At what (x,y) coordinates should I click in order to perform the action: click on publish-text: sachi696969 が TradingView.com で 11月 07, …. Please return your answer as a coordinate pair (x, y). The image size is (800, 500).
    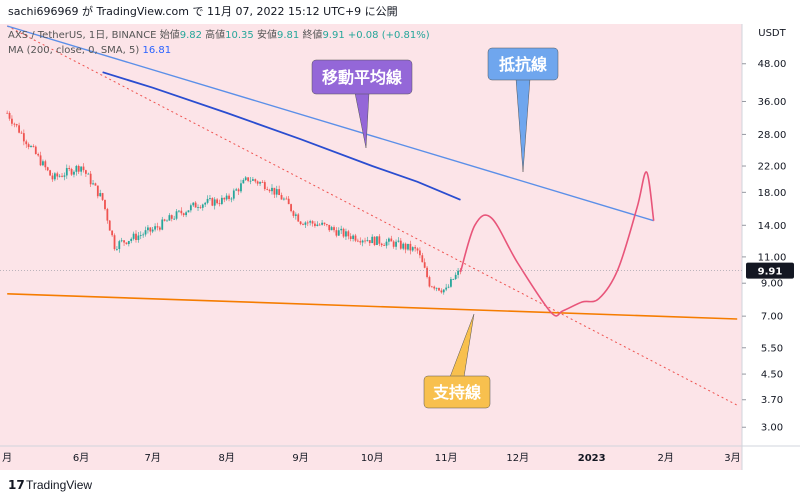
    Looking at the image, I should click on (203, 11).